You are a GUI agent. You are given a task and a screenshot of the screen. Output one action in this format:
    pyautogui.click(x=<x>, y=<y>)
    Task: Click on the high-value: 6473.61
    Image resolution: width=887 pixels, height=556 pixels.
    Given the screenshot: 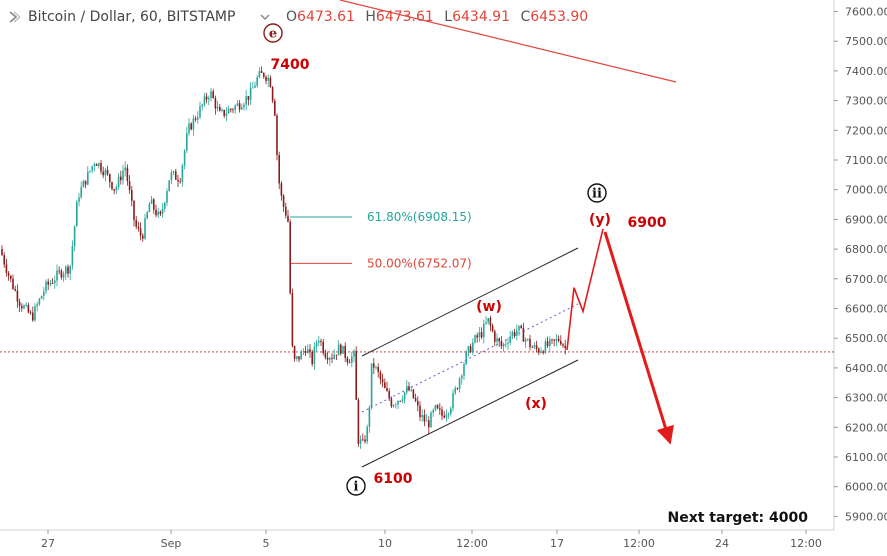 What is the action you would take?
    pyautogui.click(x=404, y=17)
    